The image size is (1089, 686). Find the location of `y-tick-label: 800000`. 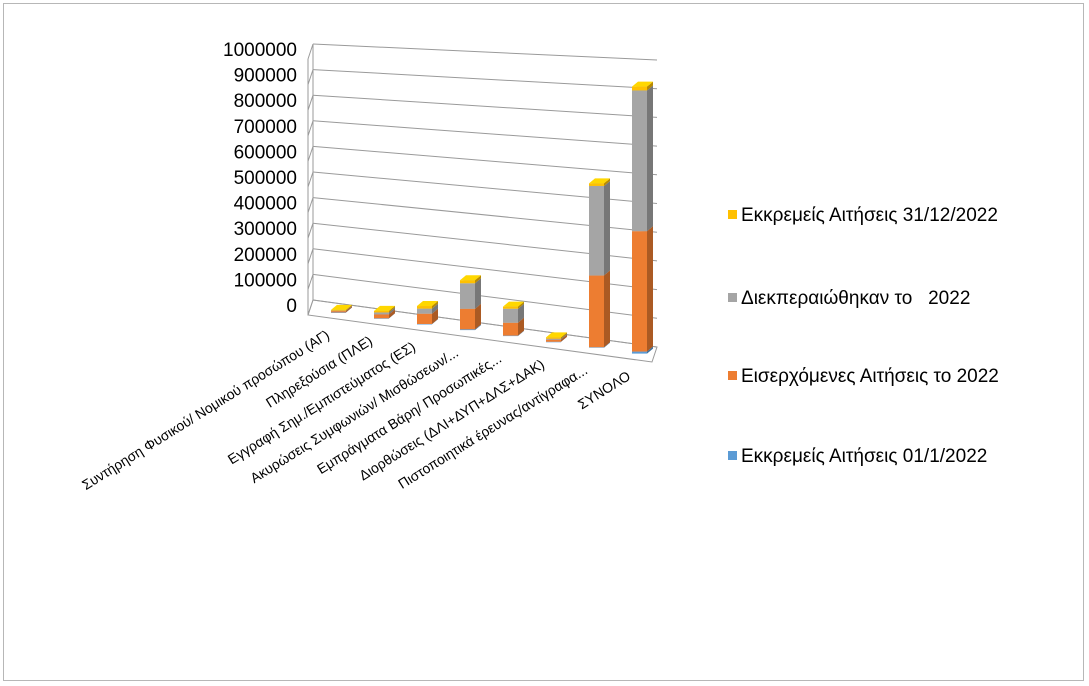

y-tick-label: 800000 is located at coordinates (265, 101).